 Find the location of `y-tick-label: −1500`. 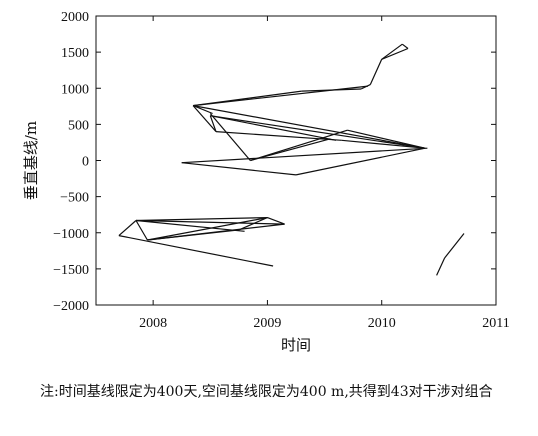

y-tick-label: −1500 is located at coordinates (71, 270).